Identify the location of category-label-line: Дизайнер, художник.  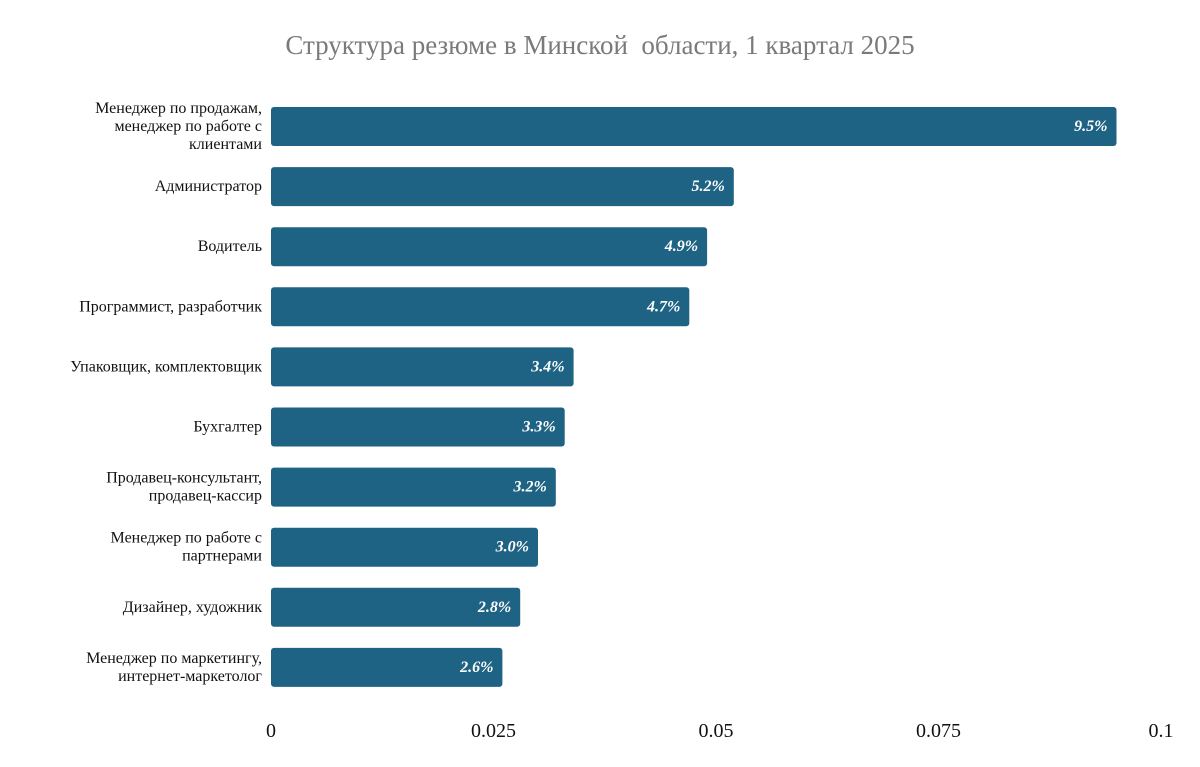
(192, 607).